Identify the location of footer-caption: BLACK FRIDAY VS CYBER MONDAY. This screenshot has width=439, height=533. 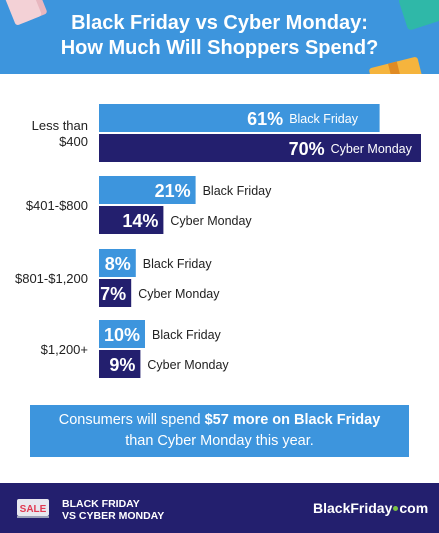
(113, 510).